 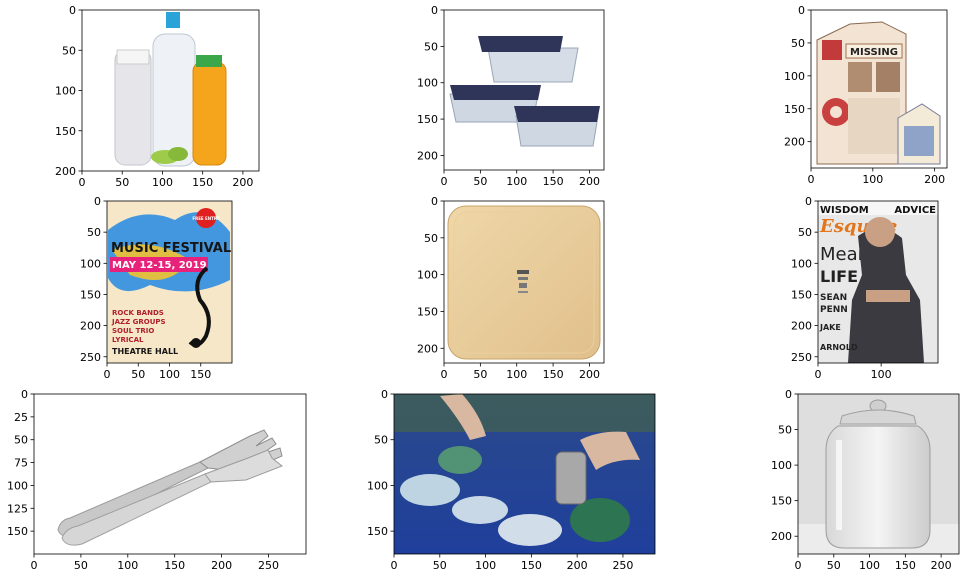 I want to click on y-tick-label: 125, so click(x=17, y=508).